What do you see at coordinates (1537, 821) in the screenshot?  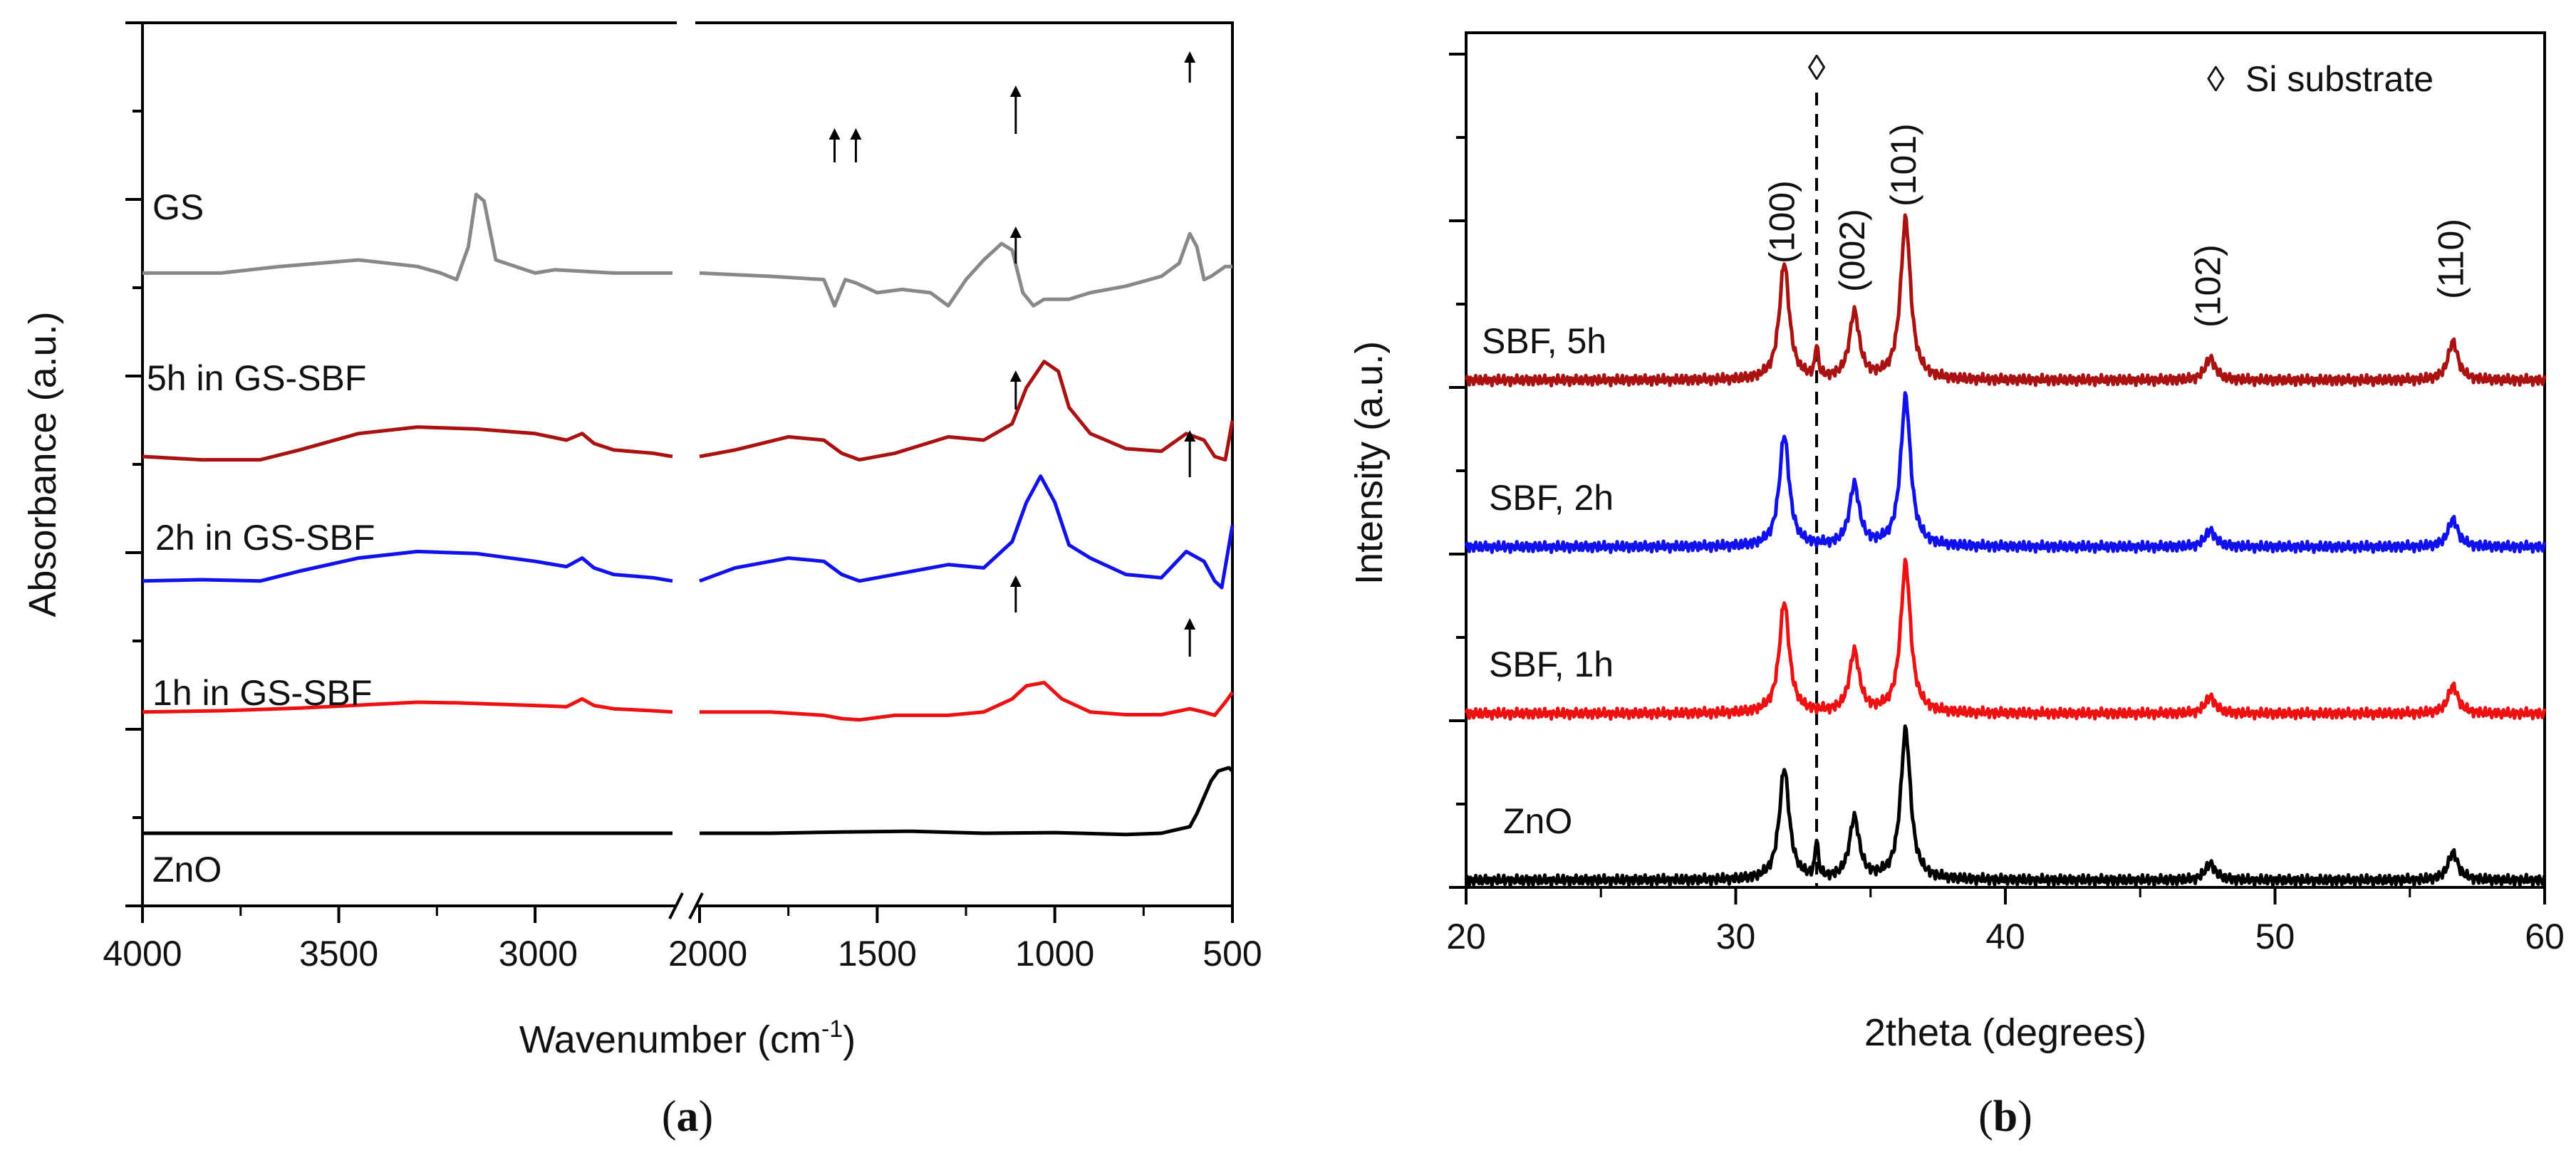 I see `panel-b-curve-label: ZnO` at bounding box center [1537, 821].